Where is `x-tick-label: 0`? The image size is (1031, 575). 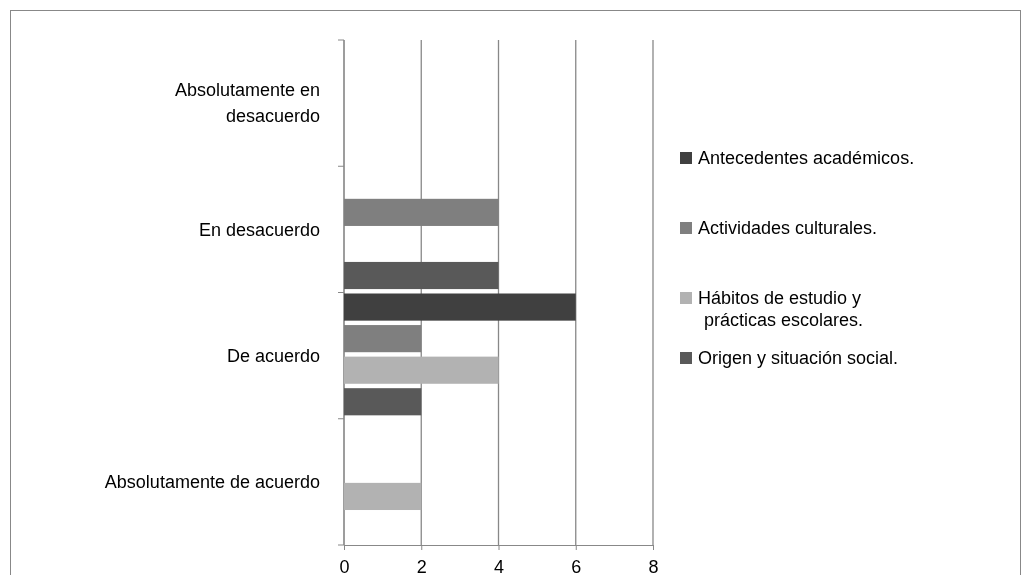 x-tick-label: 0 is located at coordinates (344, 565).